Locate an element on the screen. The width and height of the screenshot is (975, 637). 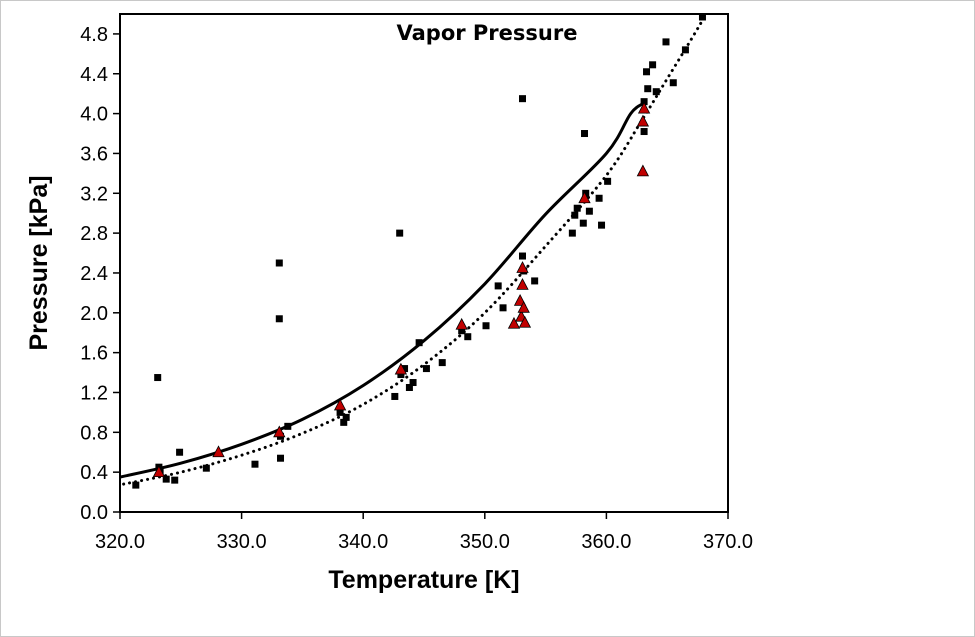
x-axis-title: Temperature [K] is located at coordinates (423, 580).